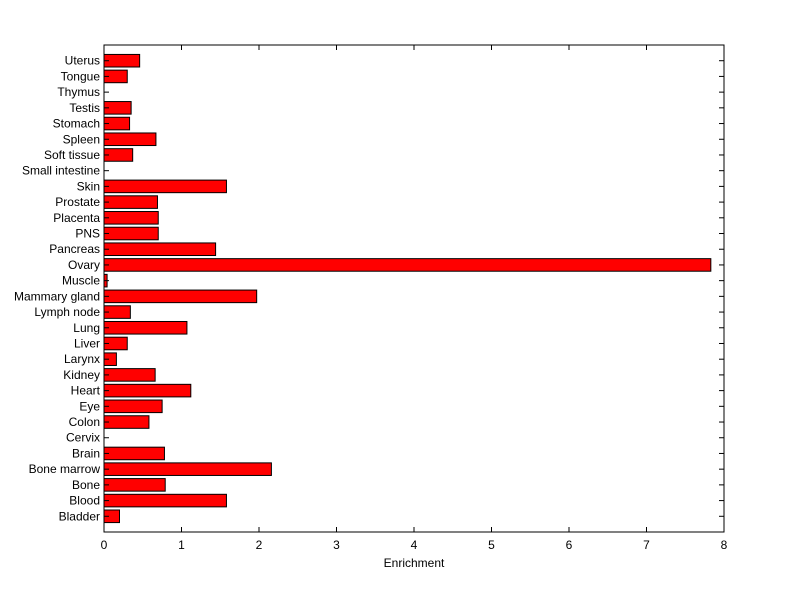 The image size is (800, 604). Describe the element at coordinates (180, 296) in the screenshot. I see `bar-mammary-gland` at that location.